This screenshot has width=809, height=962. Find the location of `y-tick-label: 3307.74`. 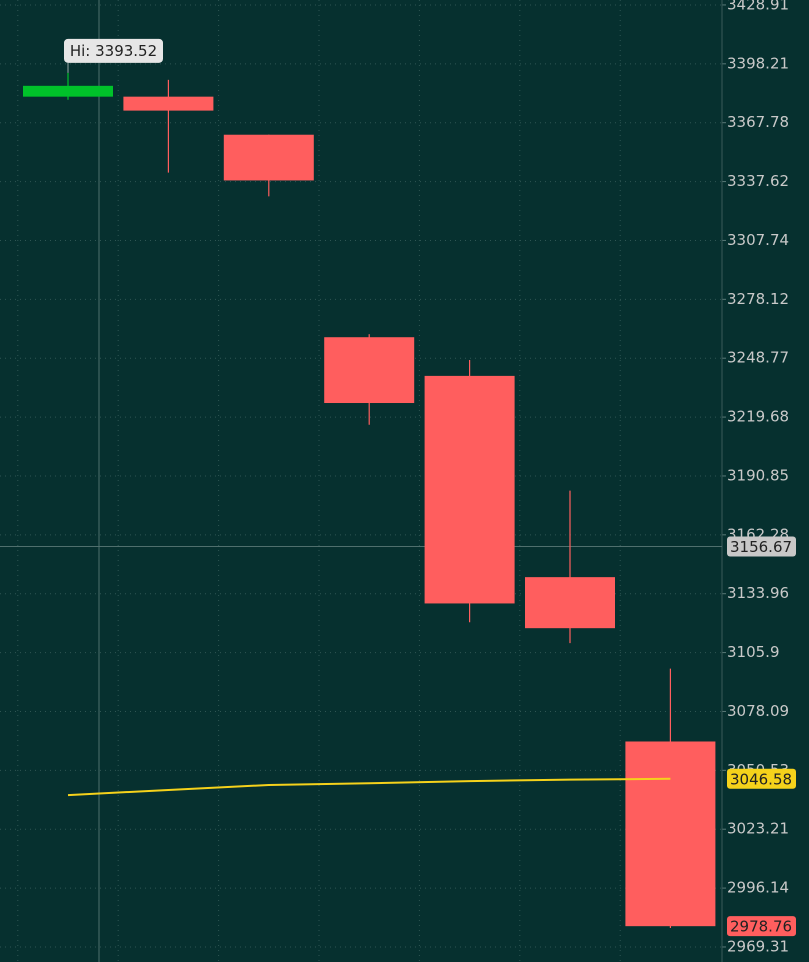

y-tick-label: 3307.74 is located at coordinates (758, 240).